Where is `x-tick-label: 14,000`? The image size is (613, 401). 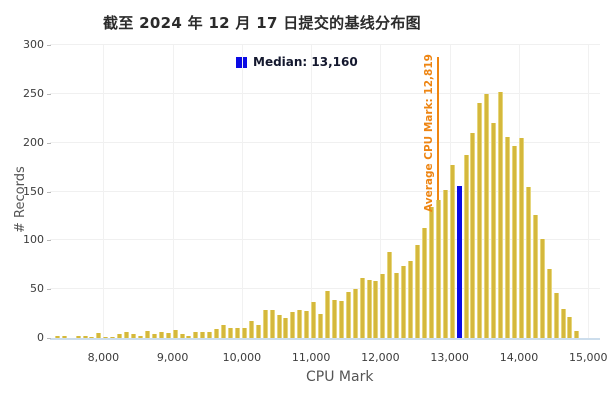
x-tick-label: 14,000 is located at coordinates (519, 357).